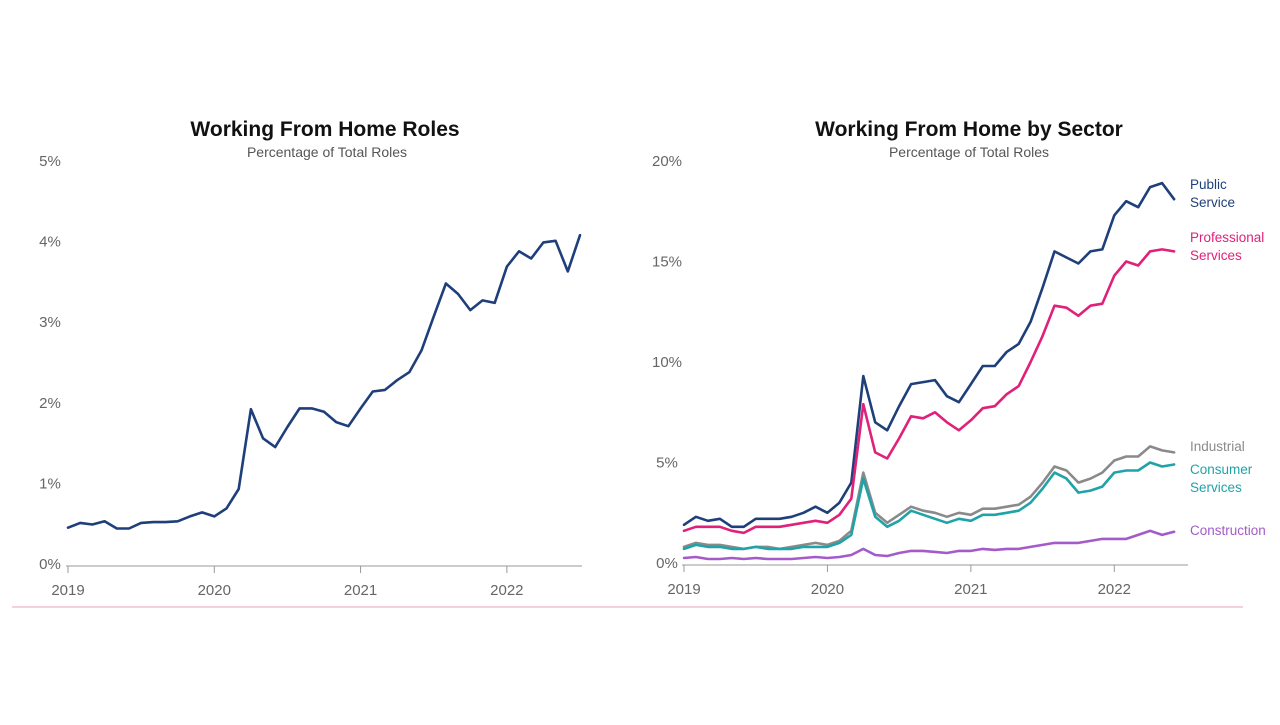 This screenshot has width=1280, height=725. I want to click on y-tick-label: 1%, so click(50, 483).